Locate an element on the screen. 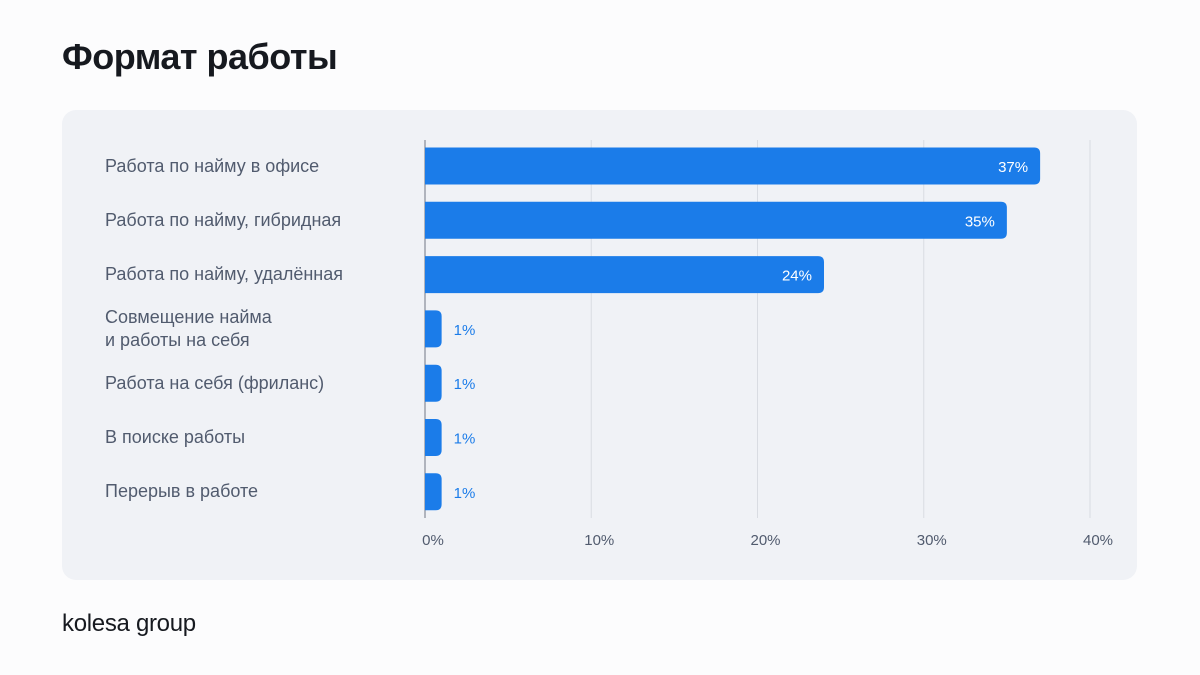  category-label: В поиске работы is located at coordinates (175, 437).